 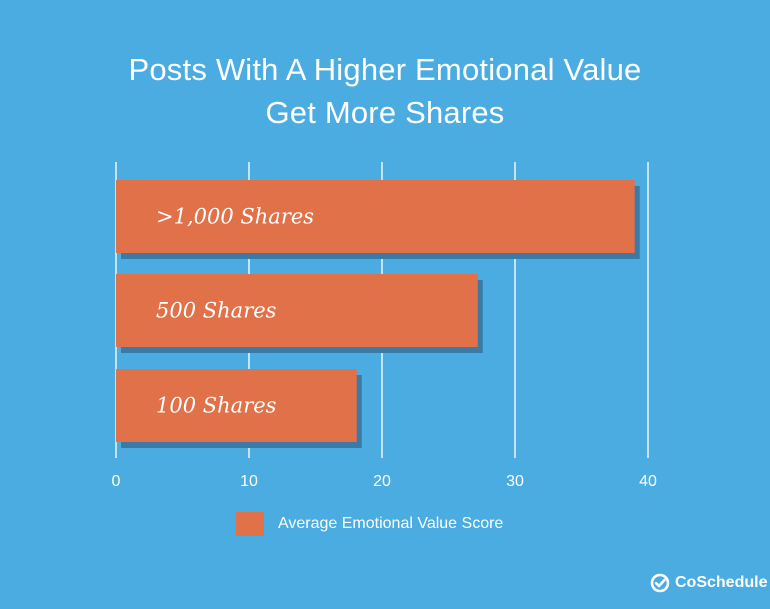 I want to click on legend-swatch, so click(x=250, y=524).